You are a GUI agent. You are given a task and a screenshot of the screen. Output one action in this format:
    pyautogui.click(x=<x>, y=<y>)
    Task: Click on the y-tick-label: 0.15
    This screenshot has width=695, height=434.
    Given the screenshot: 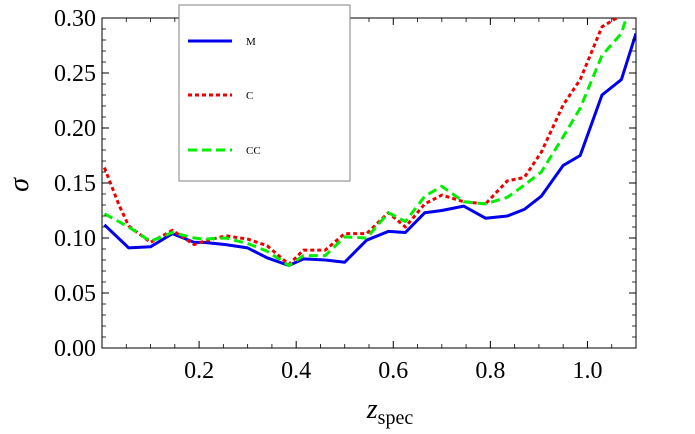 What is the action you would take?
    pyautogui.click(x=75, y=184)
    